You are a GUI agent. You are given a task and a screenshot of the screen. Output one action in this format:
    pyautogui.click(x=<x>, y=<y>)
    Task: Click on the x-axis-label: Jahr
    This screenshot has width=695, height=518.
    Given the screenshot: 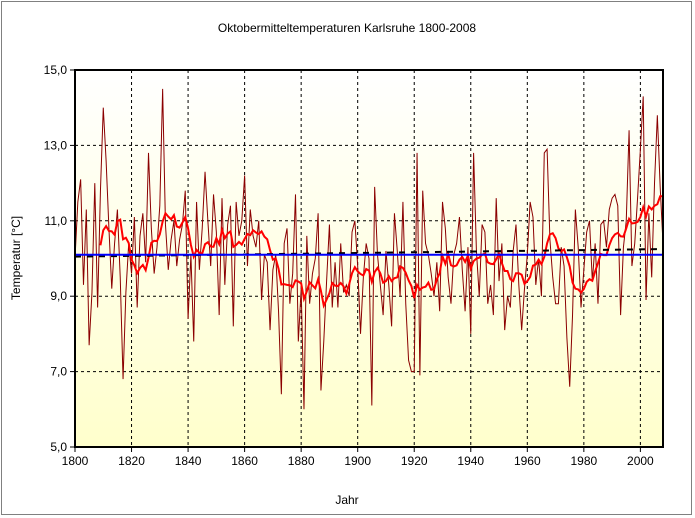 What is the action you would take?
    pyautogui.click(x=346, y=500)
    